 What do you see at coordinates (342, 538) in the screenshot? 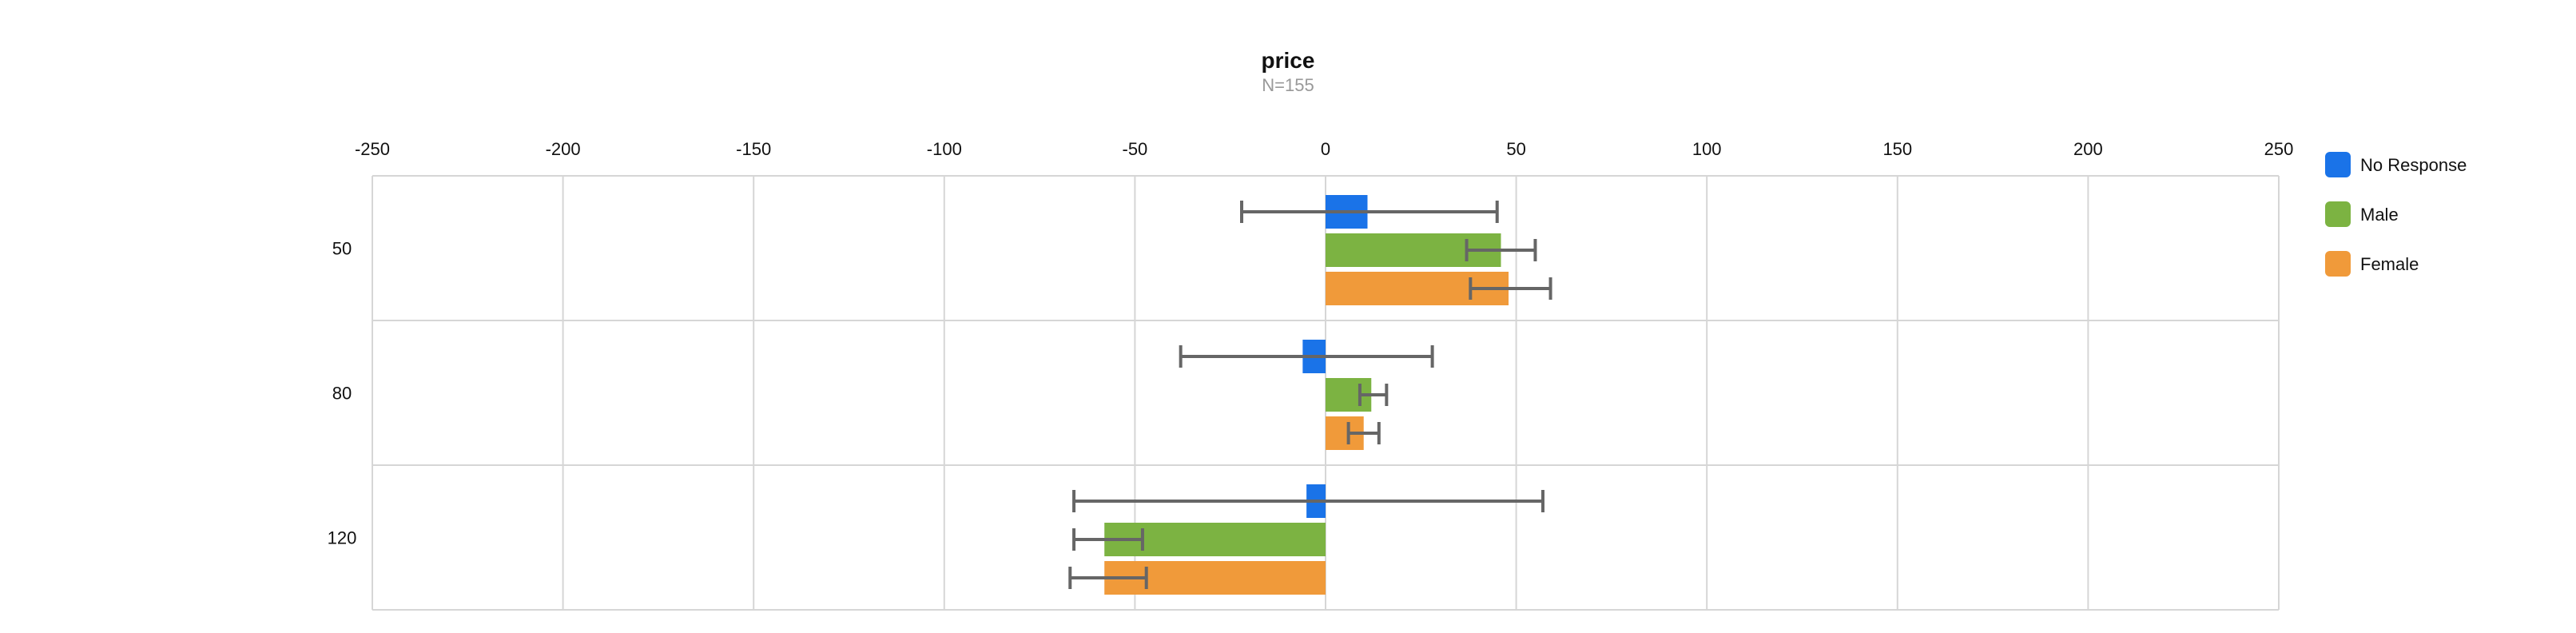
I see `y-category-label: 120` at bounding box center [342, 538].